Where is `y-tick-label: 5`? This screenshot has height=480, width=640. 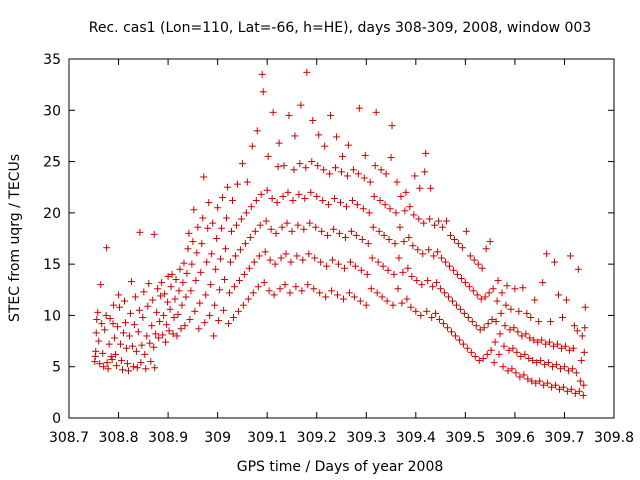
y-tick-label: 5 is located at coordinates (56, 368).